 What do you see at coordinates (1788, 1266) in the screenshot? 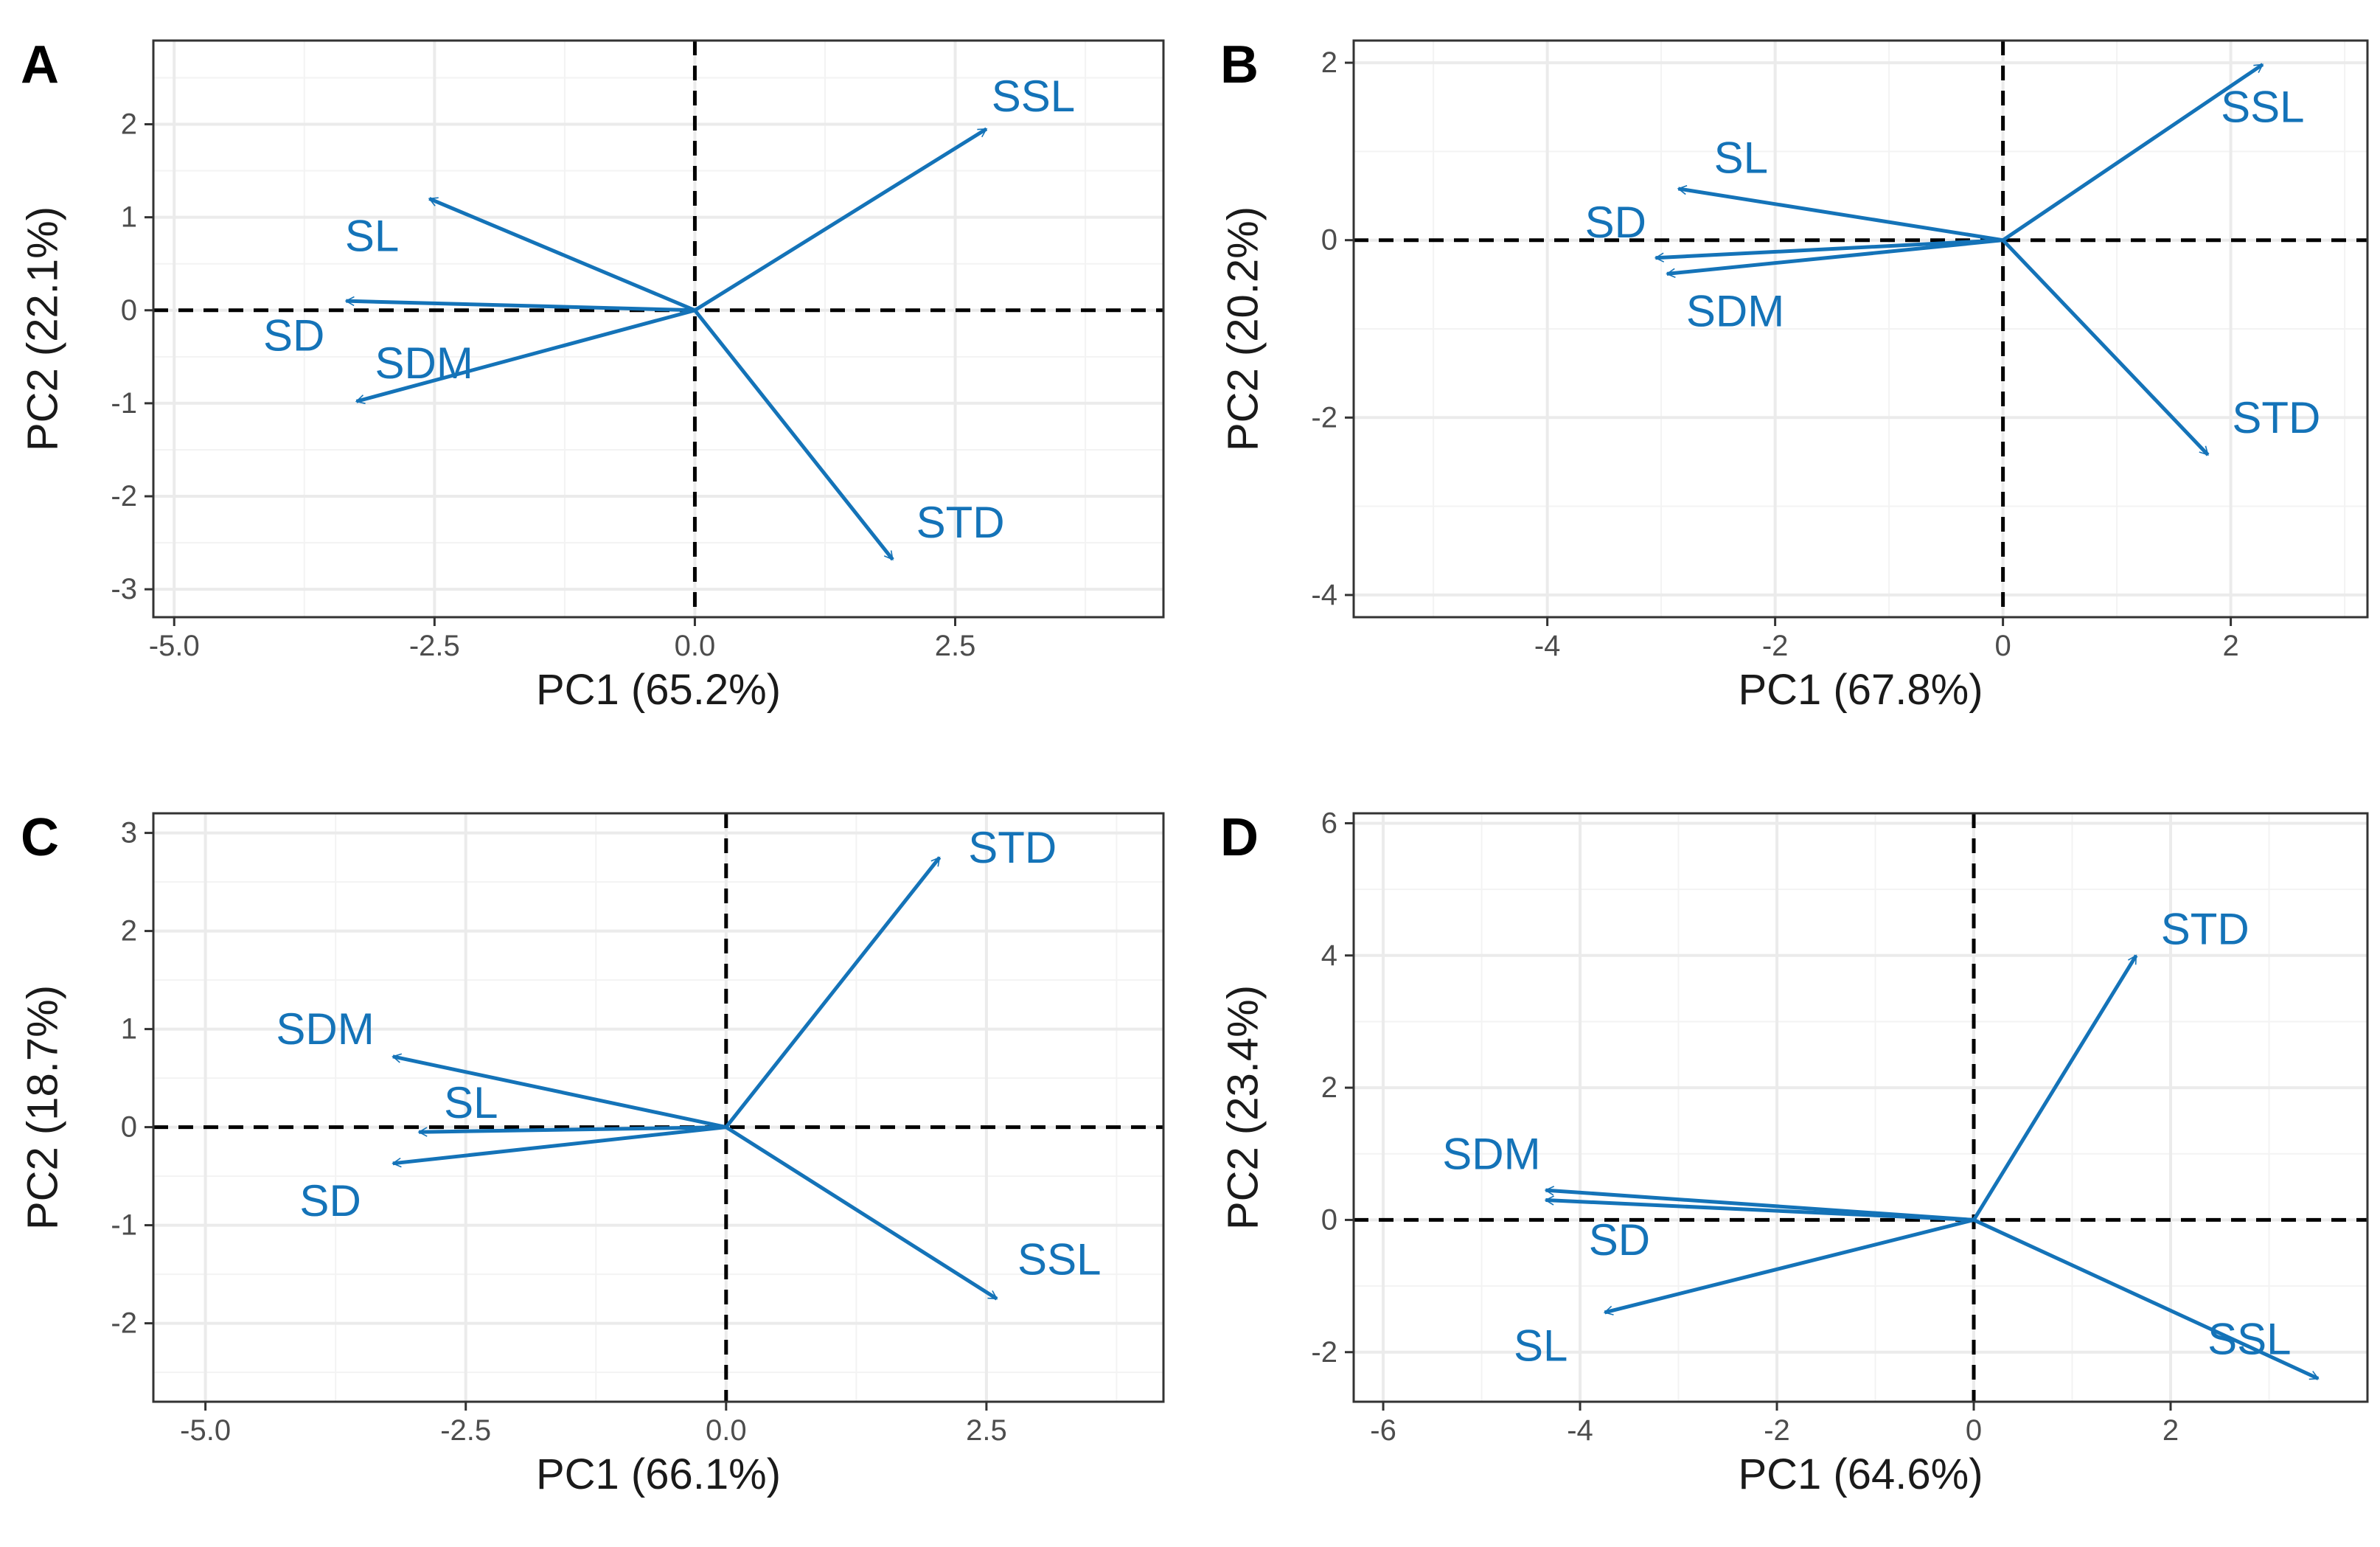
I see `panel-d-vector-sl` at bounding box center [1788, 1266].